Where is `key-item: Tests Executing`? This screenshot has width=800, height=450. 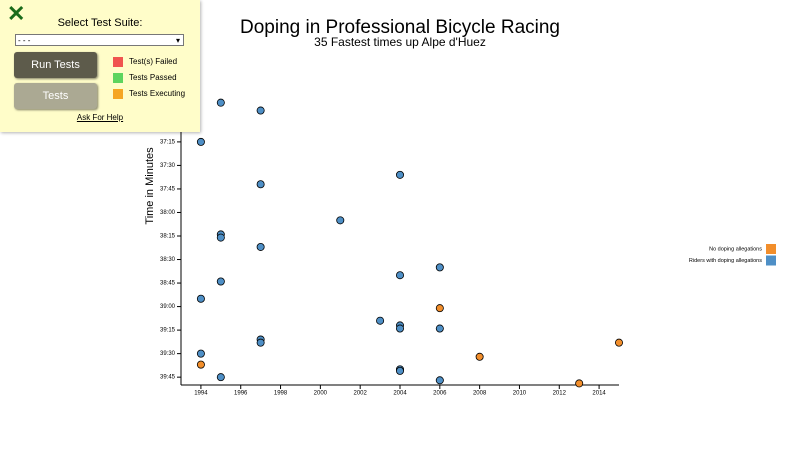
key-item: Tests Executing is located at coordinates (149, 94).